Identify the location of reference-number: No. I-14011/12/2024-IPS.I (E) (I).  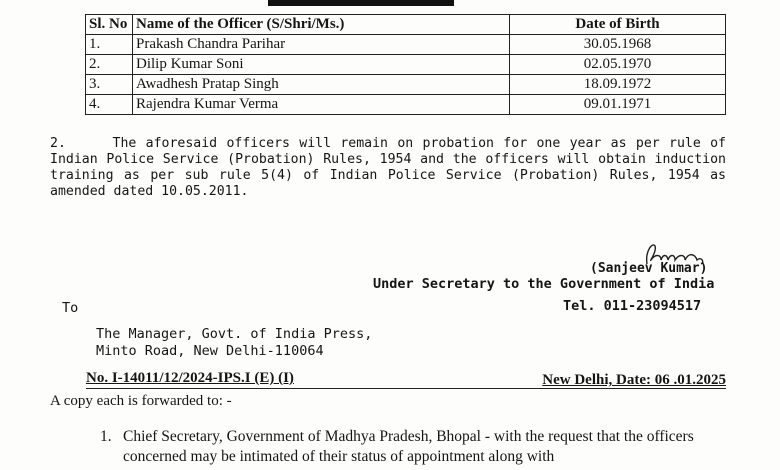
(190, 378).